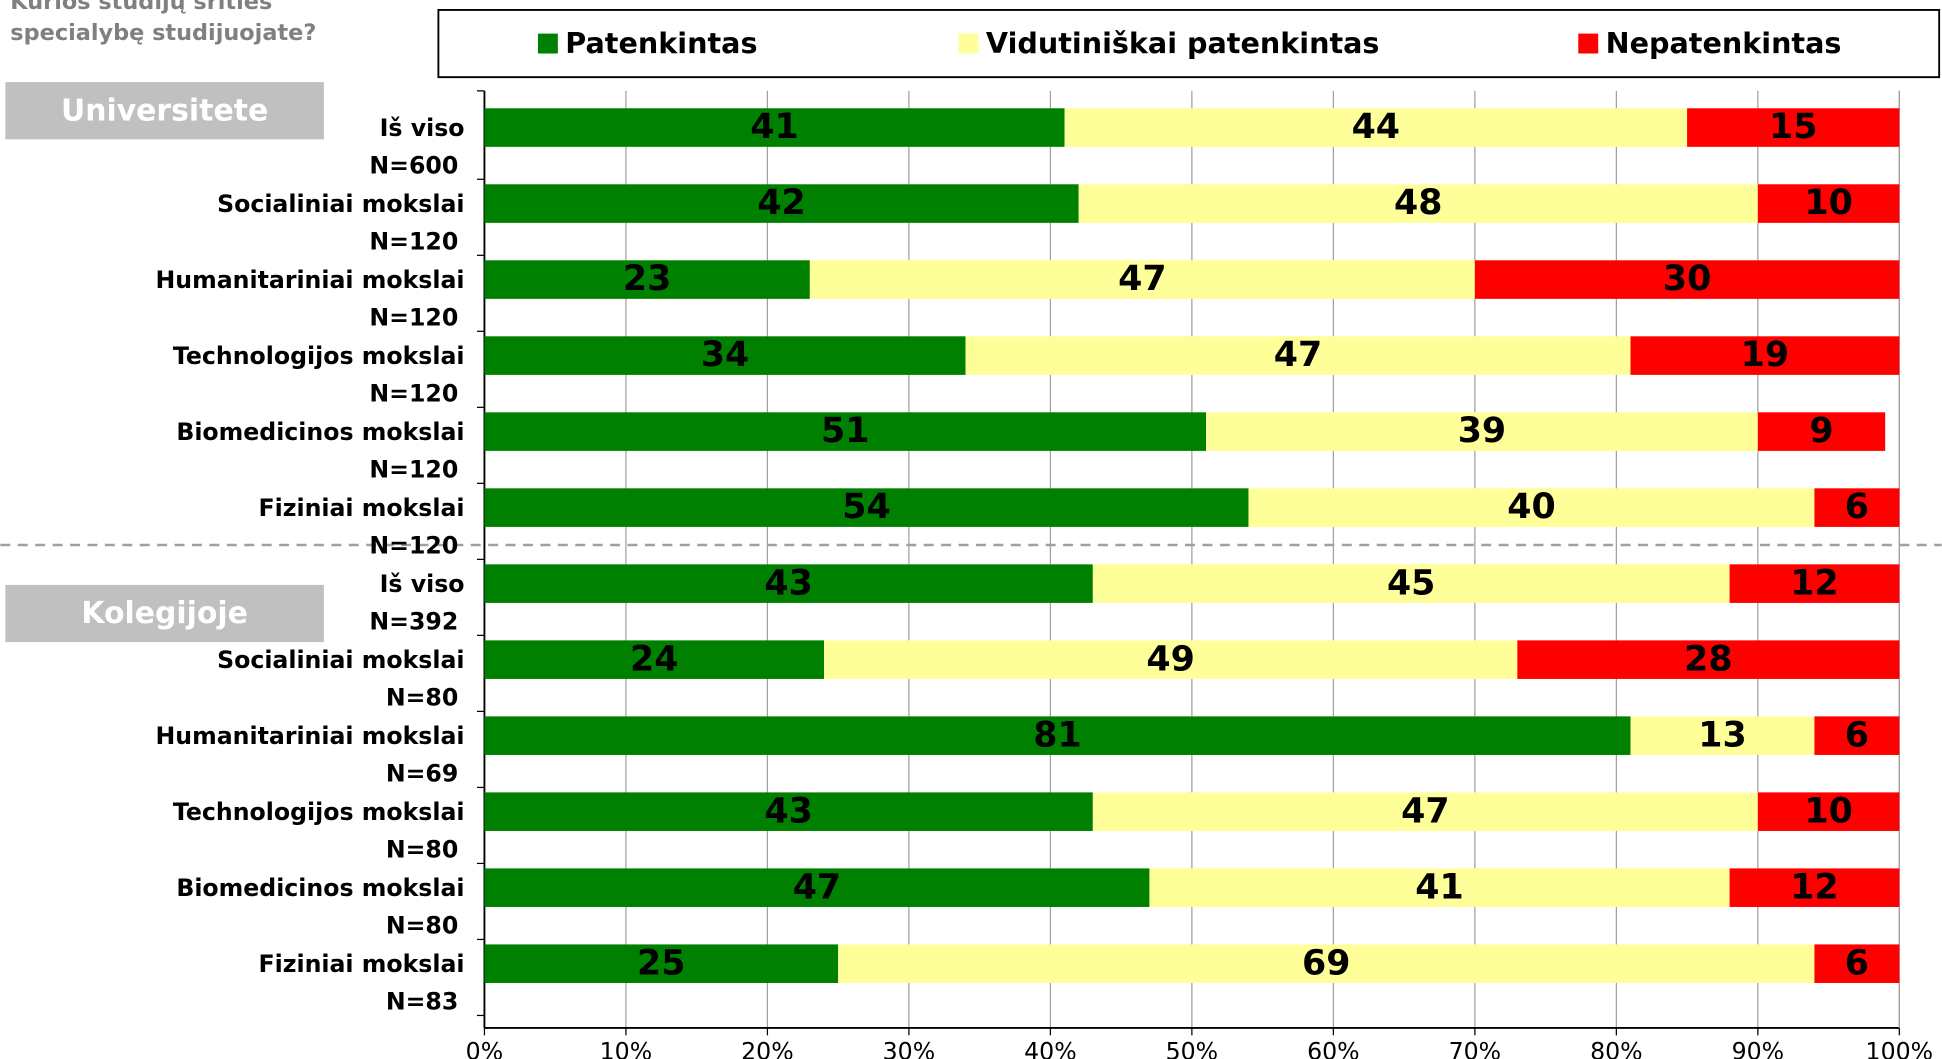 This screenshot has height=1059, width=1942. What do you see at coordinates (1758, 1048) in the screenshot?
I see `x-tick-label: 90%` at bounding box center [1758, 1048].